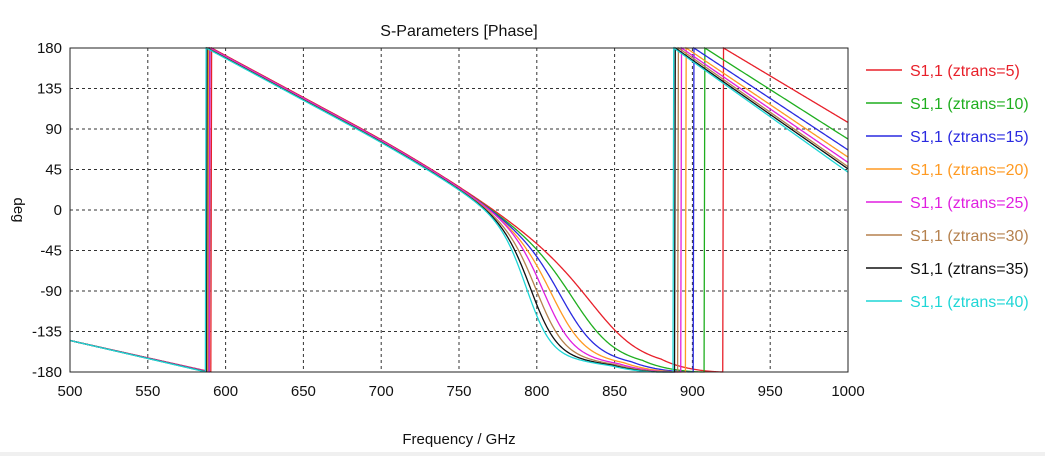  What do you see at coordinates (965, 71) in the screenshot?
I see `legend-label-1: S1,1 (ztrans=5)` at bounding box center [965, 71].